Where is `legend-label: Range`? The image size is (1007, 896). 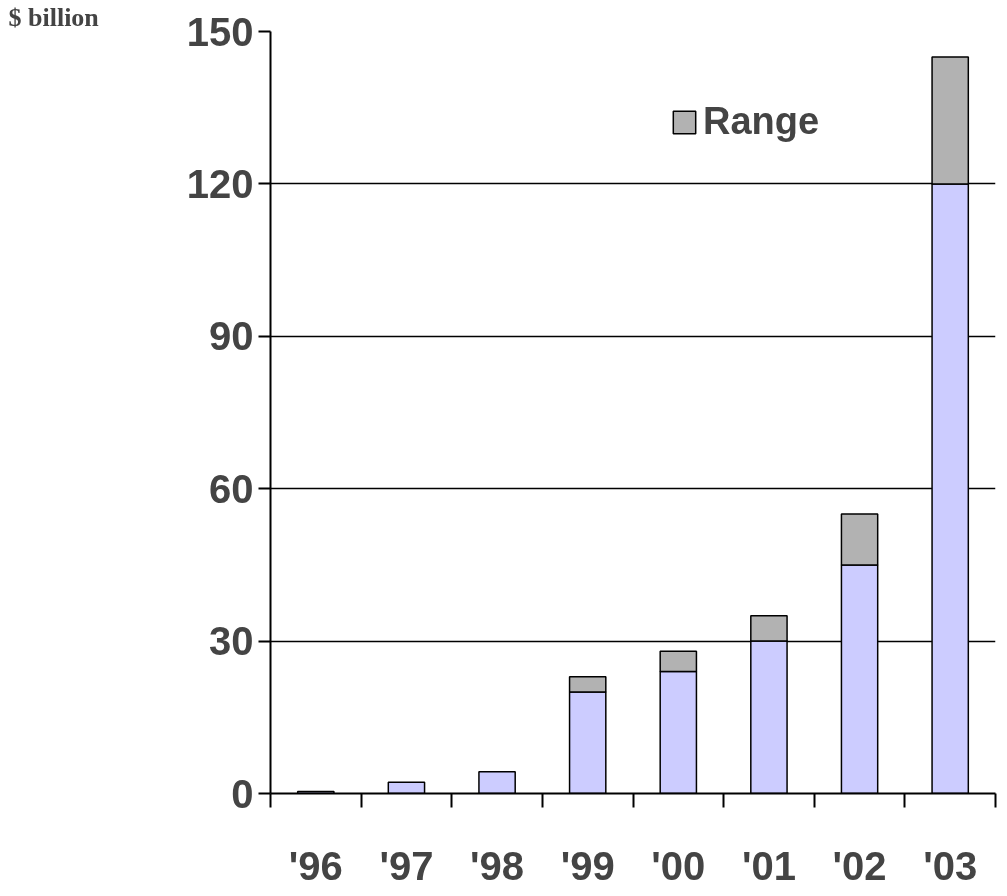
legend-label: Range is located at coordinates (761, 121).